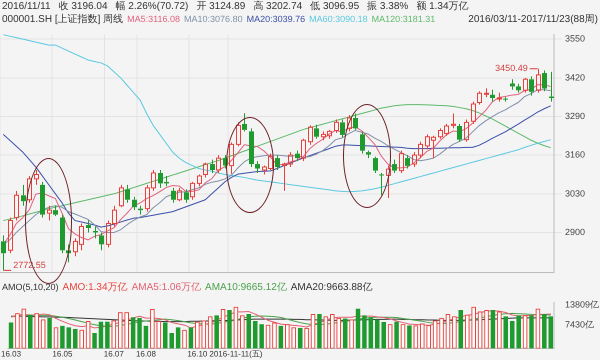 The width and height of the screenshot is (600, 360). I want to click on text: MA120:3181.31, so click(404, 19).